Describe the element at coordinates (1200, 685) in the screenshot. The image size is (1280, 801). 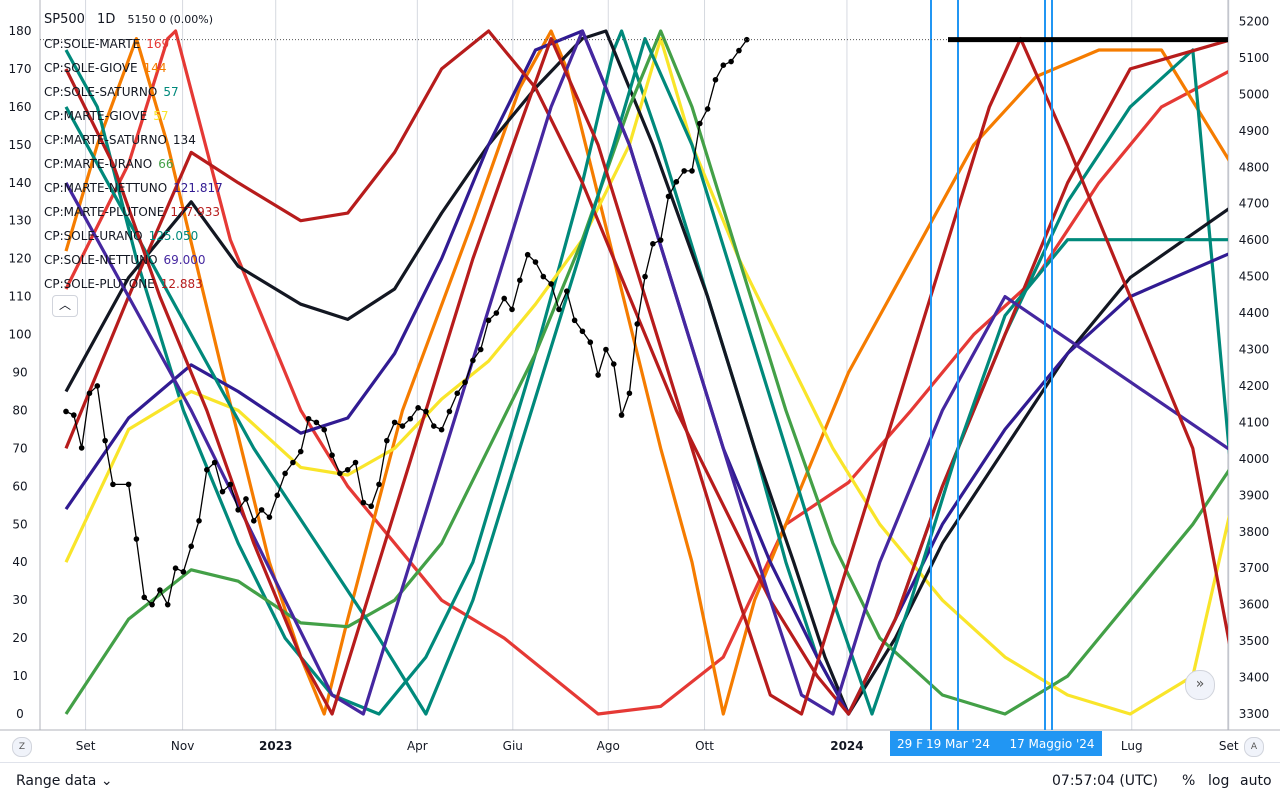
I see `scroll-to-latest-button: »` at that location.